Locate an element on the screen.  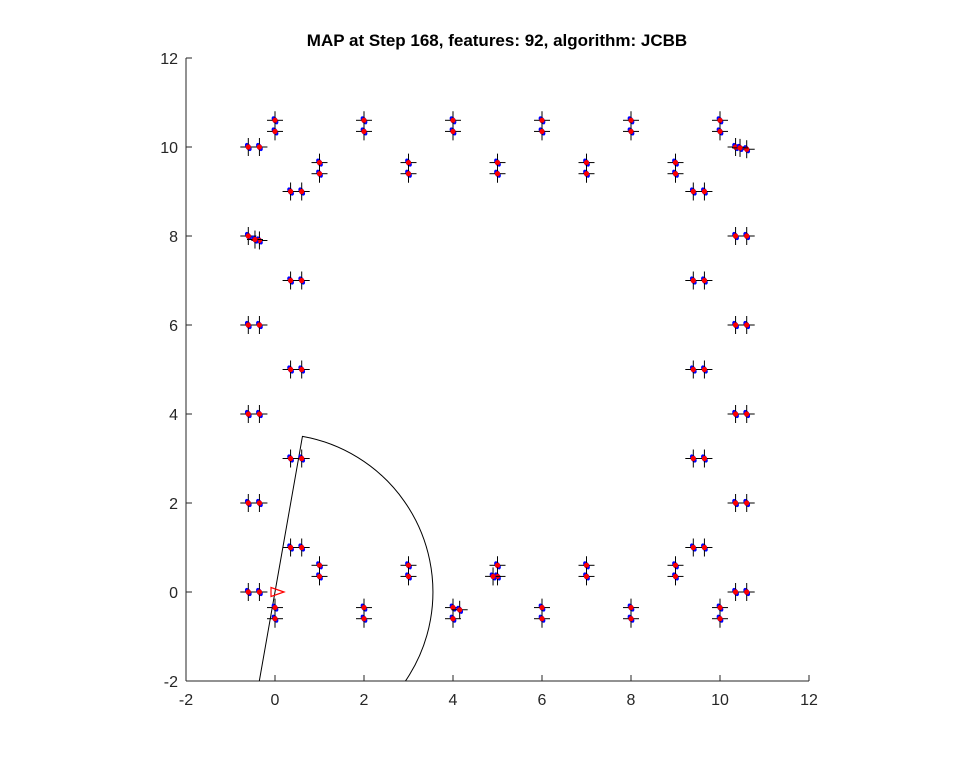
y-tick-label: 10 is located at coordinates (169, 148).